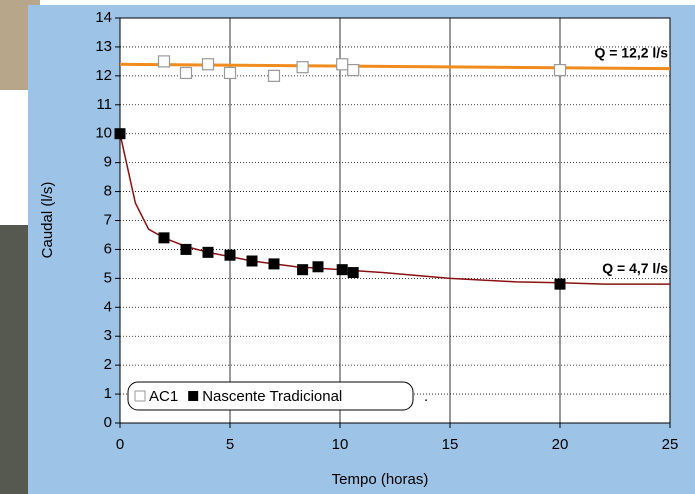  I want to click on y-tick-label: 5, so click(108, 277).